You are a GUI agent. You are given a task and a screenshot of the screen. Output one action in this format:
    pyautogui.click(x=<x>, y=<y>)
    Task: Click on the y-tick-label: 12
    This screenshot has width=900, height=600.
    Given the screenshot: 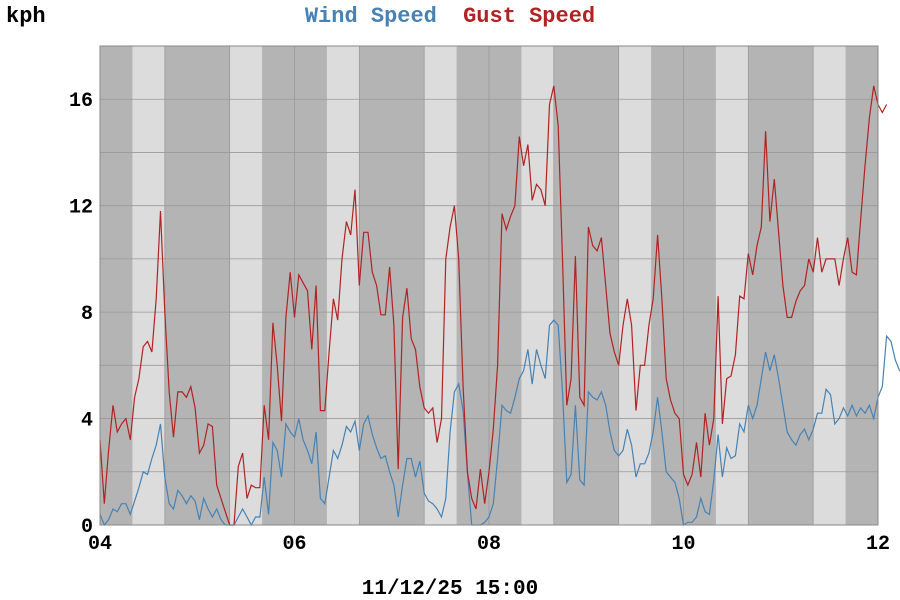 What is the action you would take?
    pyautogui.click(x=81, y=208)
    